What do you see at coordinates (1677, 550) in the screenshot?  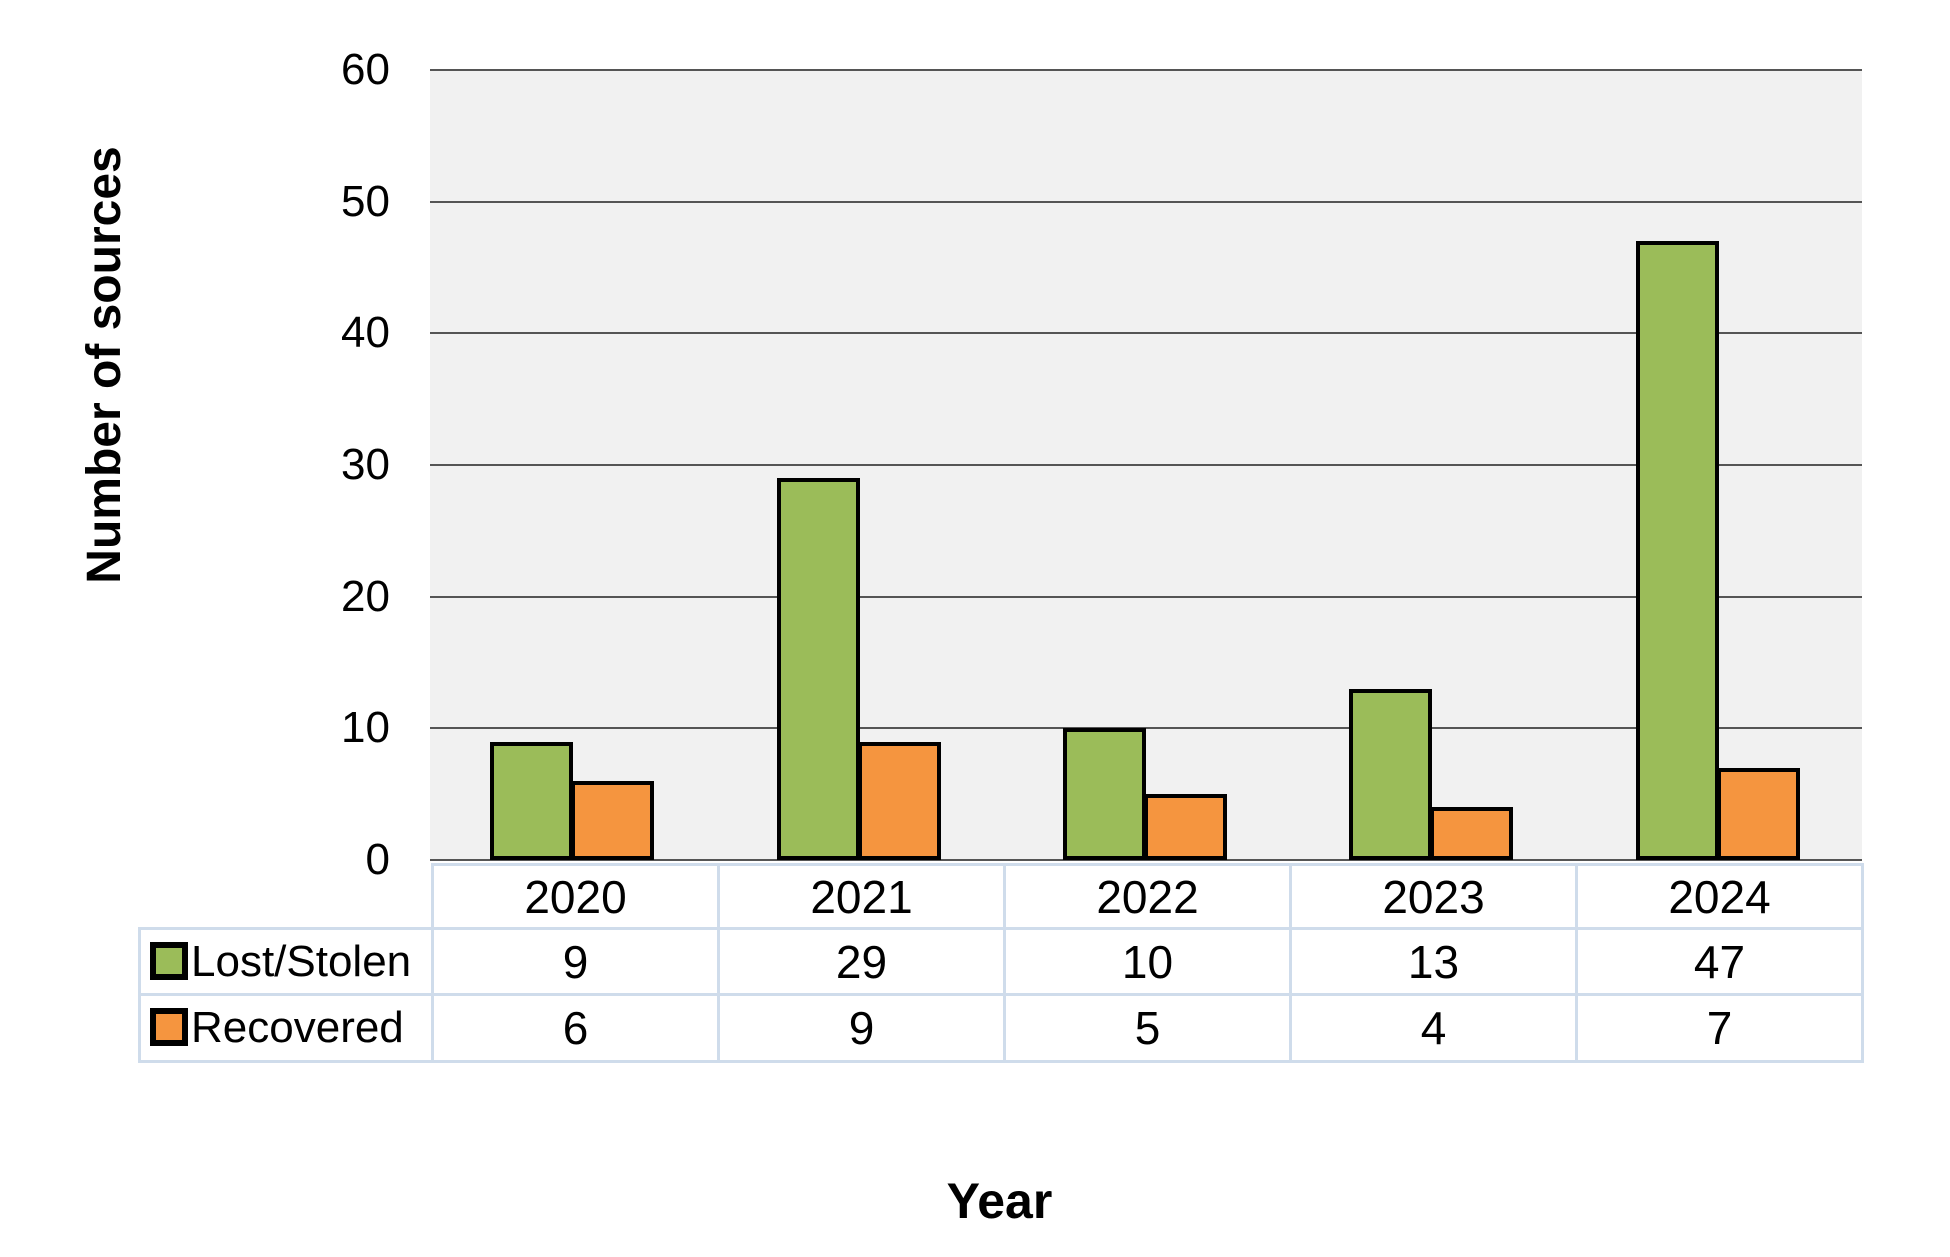 I see `bar-lost-stolen-2024` at bounding box center [1677, 550].